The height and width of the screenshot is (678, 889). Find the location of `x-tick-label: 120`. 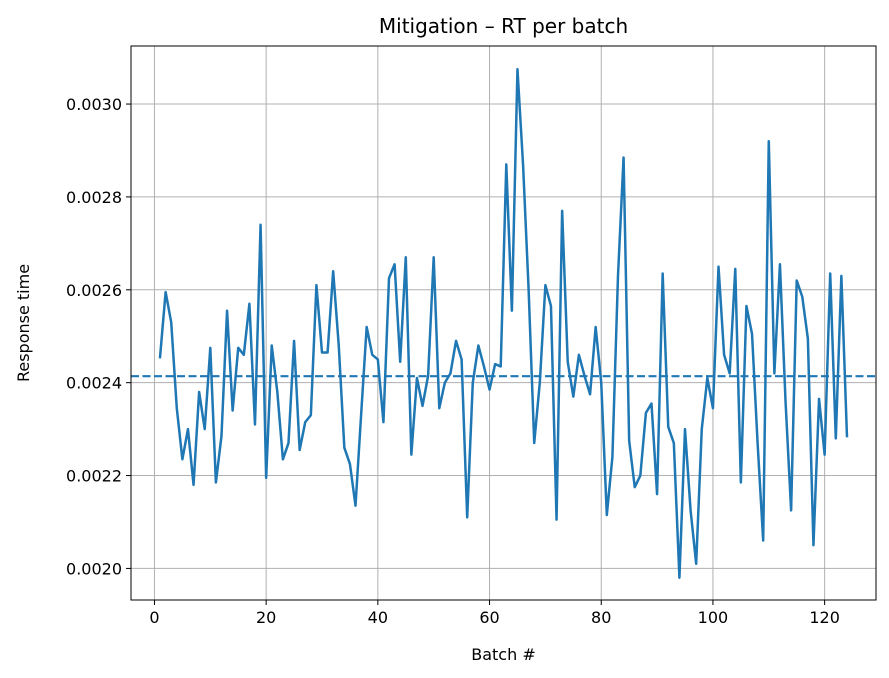

x-tick-label: 120 is located at coordinates (824, 617).